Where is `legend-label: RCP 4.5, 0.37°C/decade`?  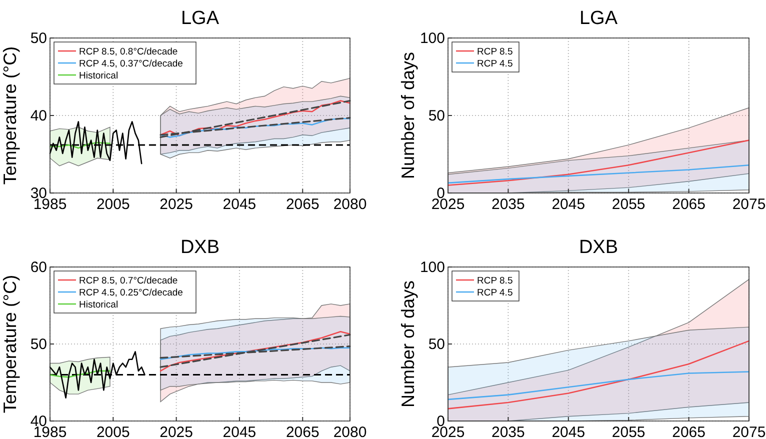
legend-label: RCP 4.5, 0.37°C/decade is located at coordinates (131, 64).